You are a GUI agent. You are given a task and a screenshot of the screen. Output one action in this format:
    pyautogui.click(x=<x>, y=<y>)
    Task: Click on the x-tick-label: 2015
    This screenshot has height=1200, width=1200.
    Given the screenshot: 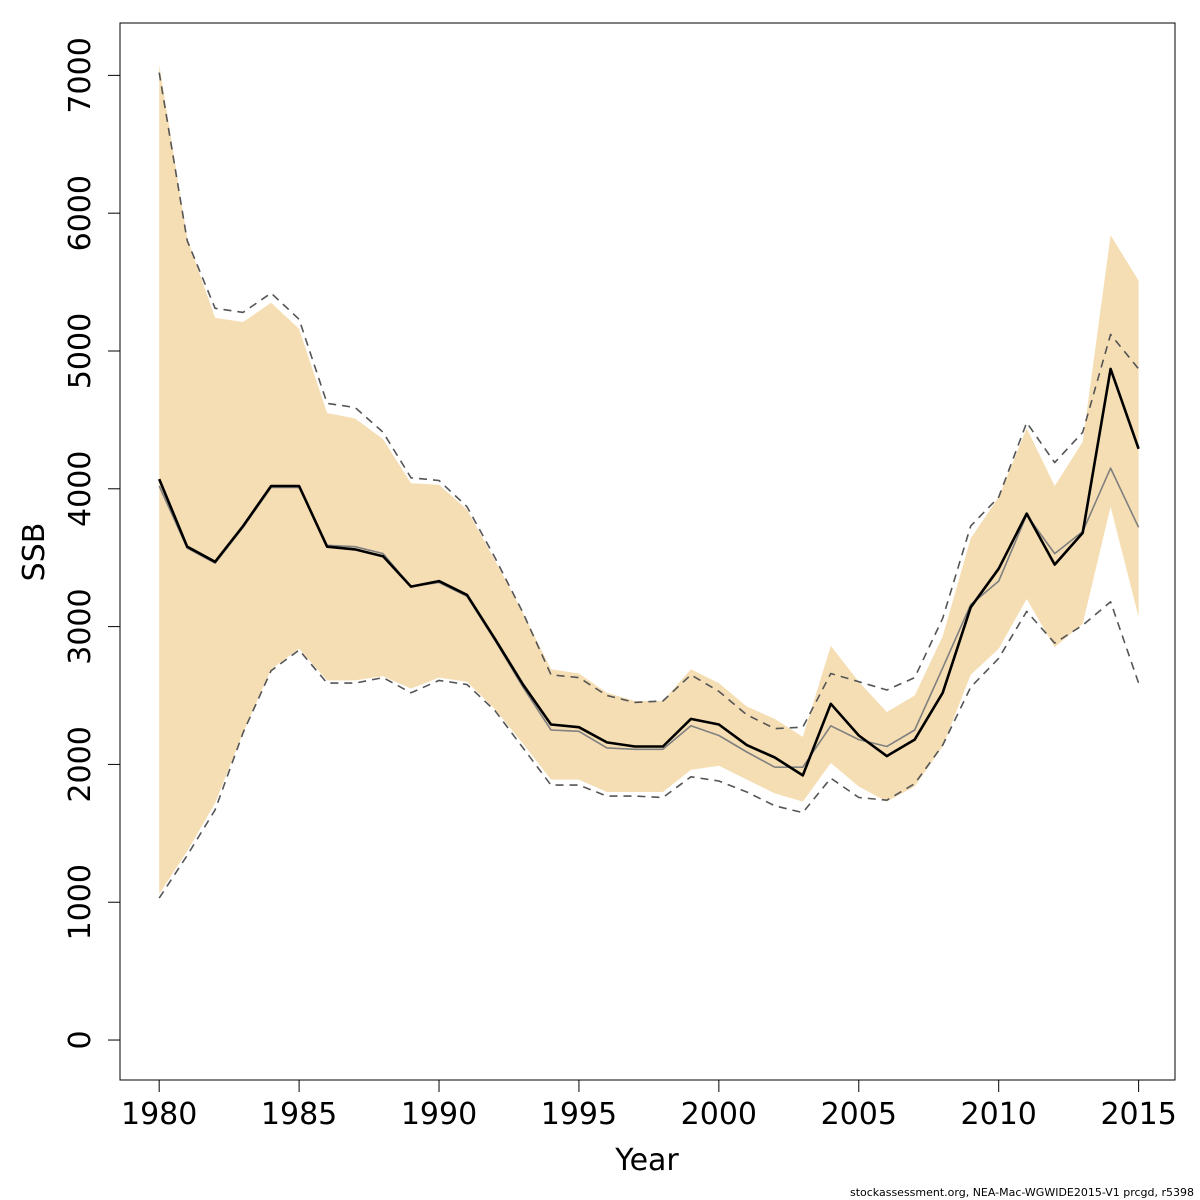 What is the action you would take?
    pyautogui.click(x=1138, y=1114)
    